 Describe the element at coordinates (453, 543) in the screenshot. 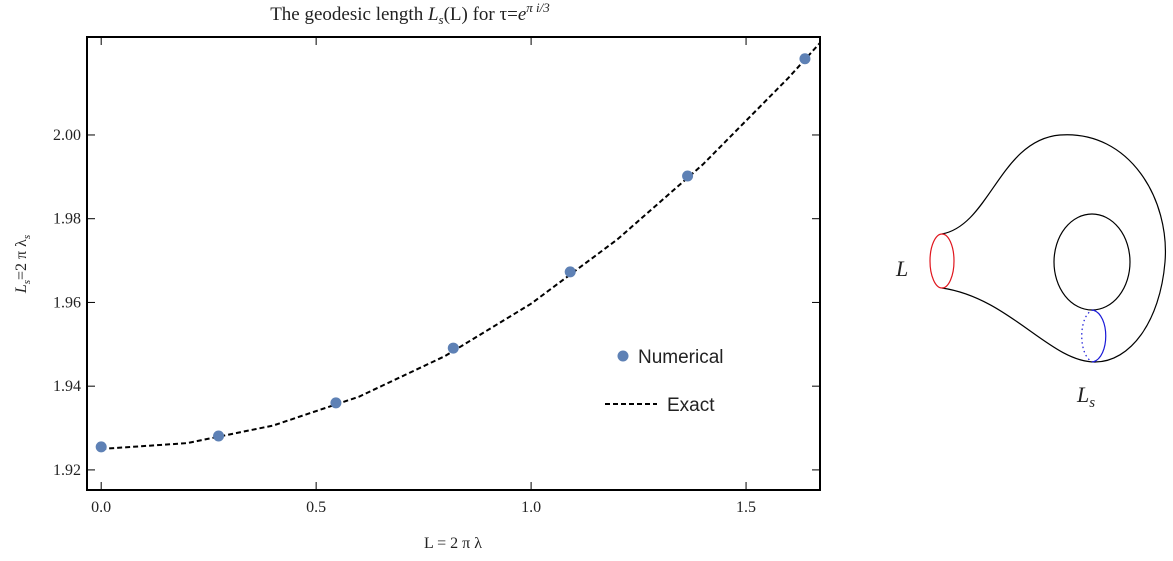

I see `x-axis-label: L = 2 π λ` at that location.